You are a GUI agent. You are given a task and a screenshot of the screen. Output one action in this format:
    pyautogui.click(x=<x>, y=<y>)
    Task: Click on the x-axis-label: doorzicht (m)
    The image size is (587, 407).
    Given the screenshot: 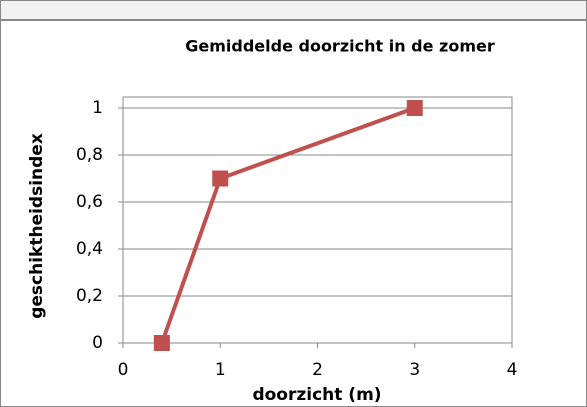 What is the action you would take?
    pyautogui.click(x=316, y=395)
    